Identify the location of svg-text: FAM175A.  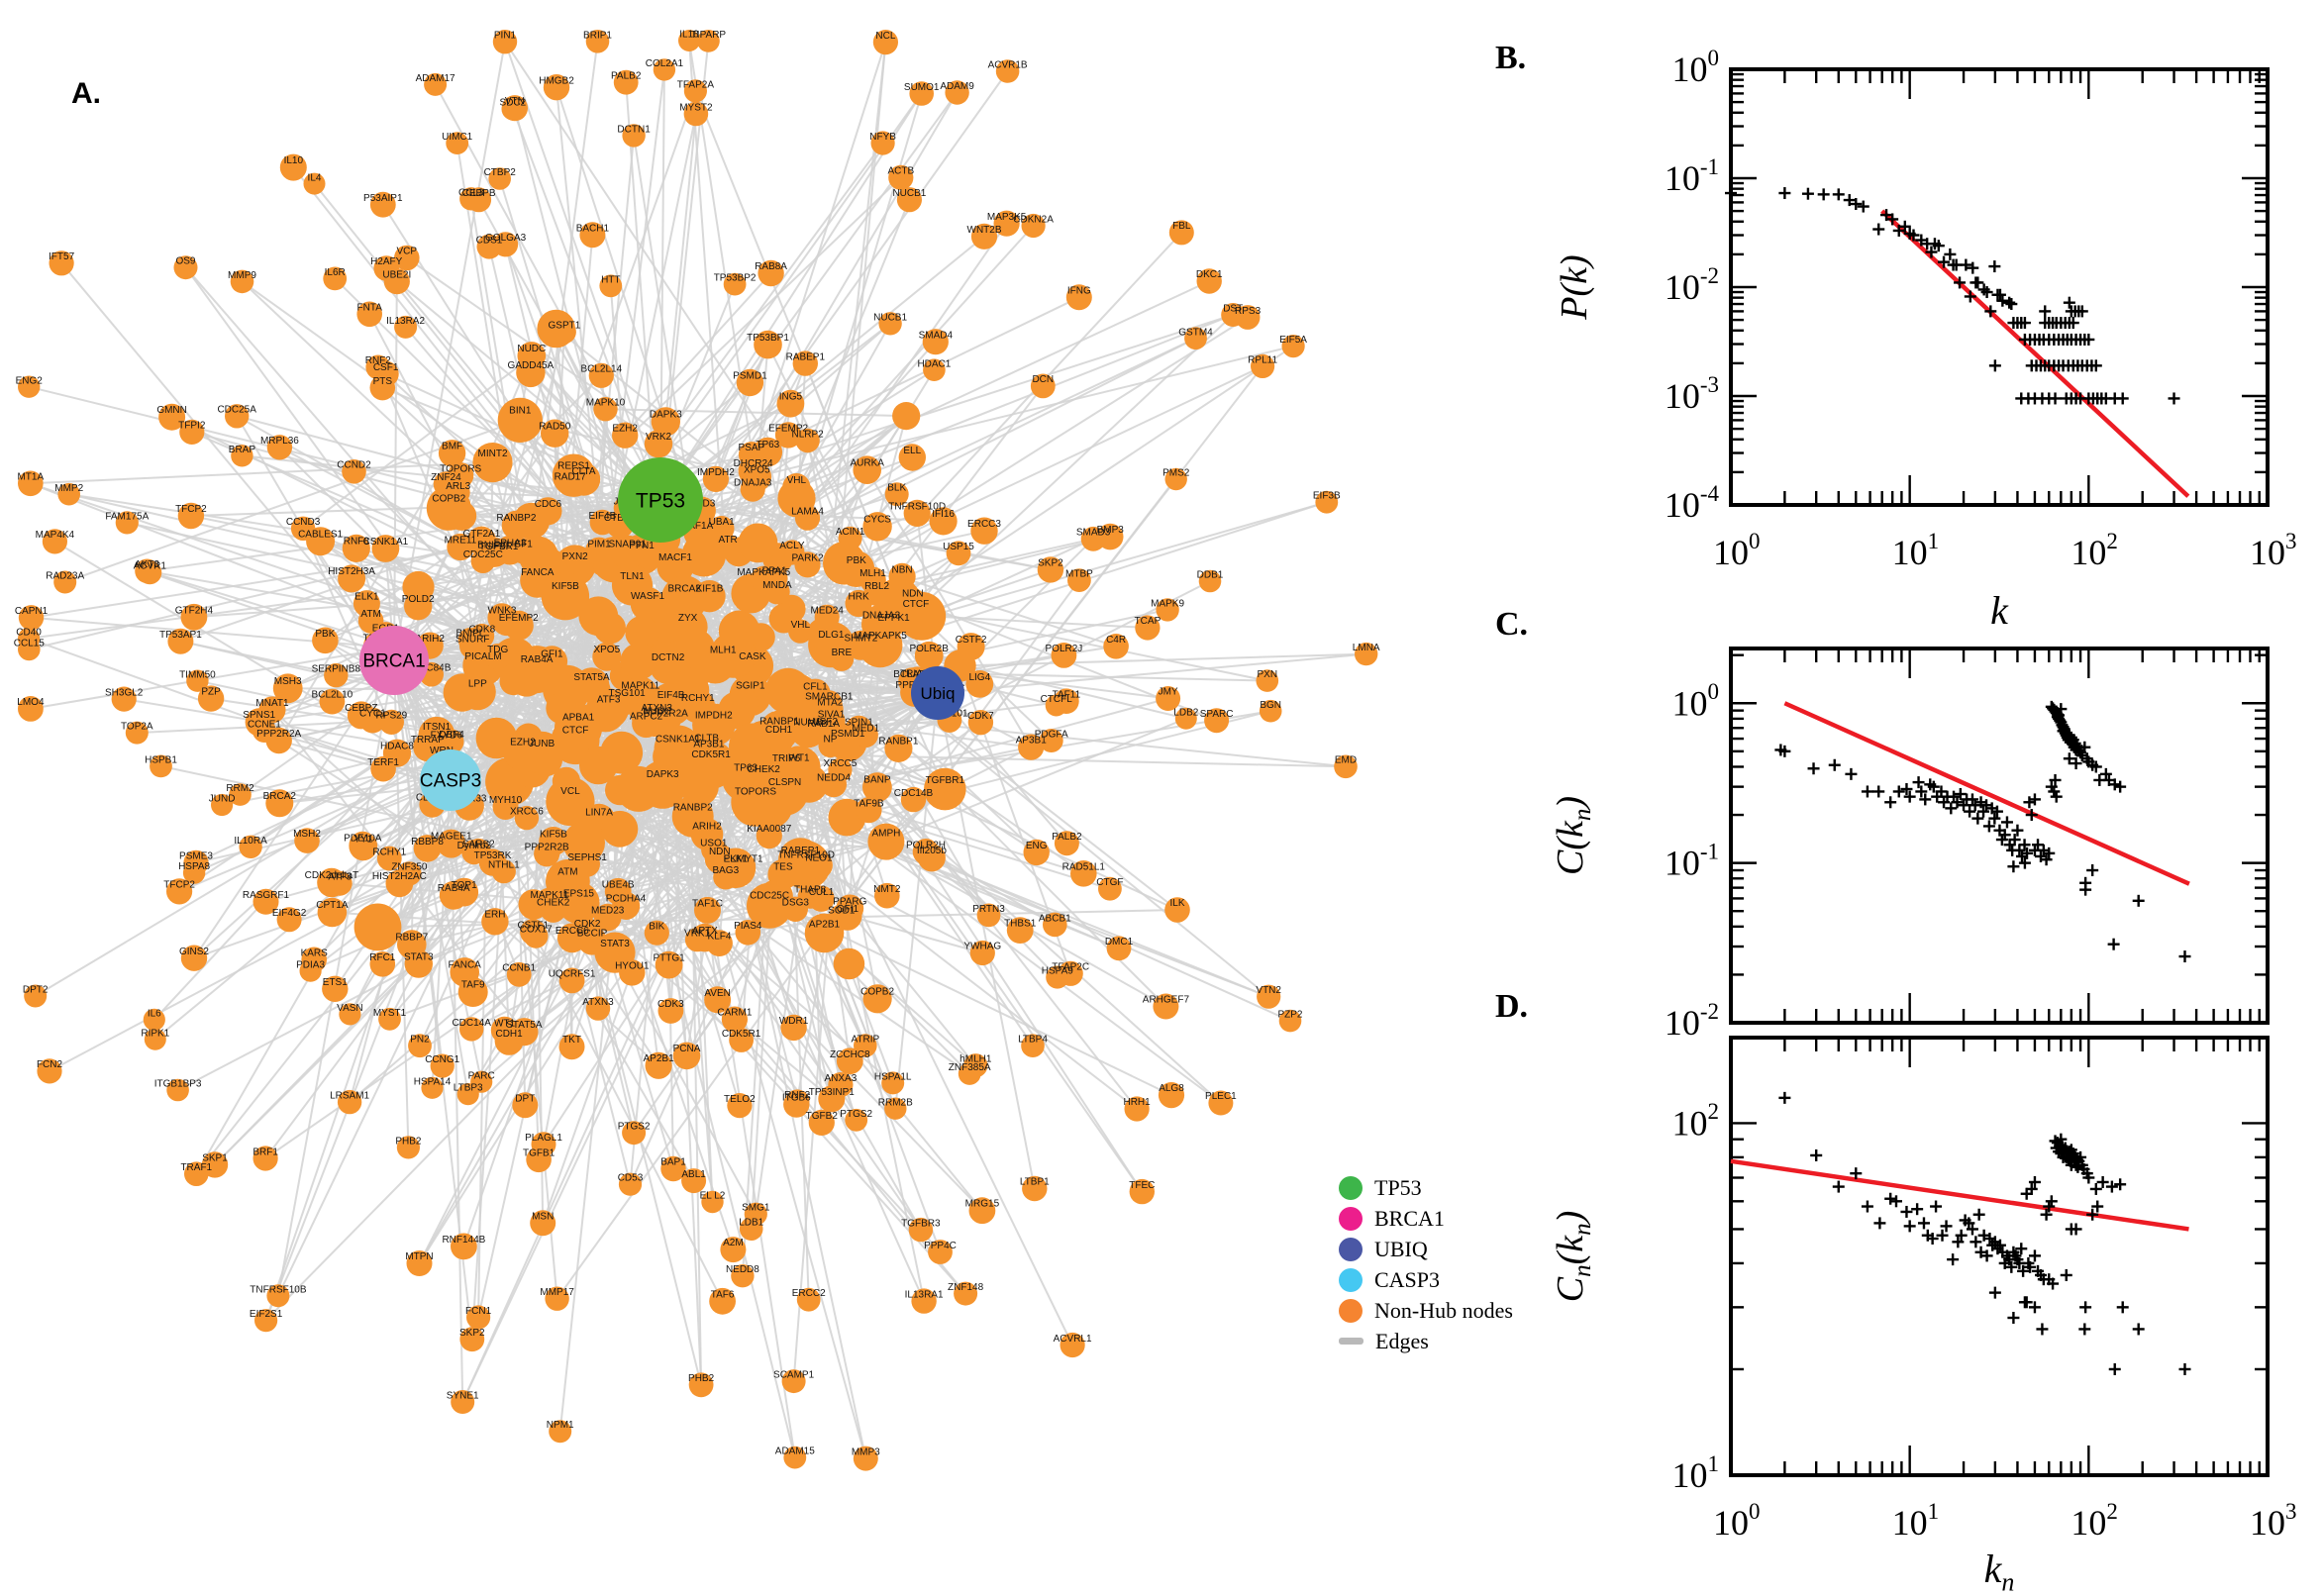
(127, 516).